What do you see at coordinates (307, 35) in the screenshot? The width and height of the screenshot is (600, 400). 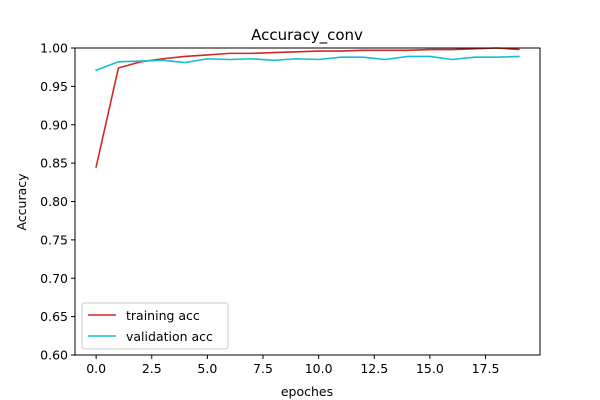 I see `chart-title: Accuracy_conv` at bounding box center [307, 35].